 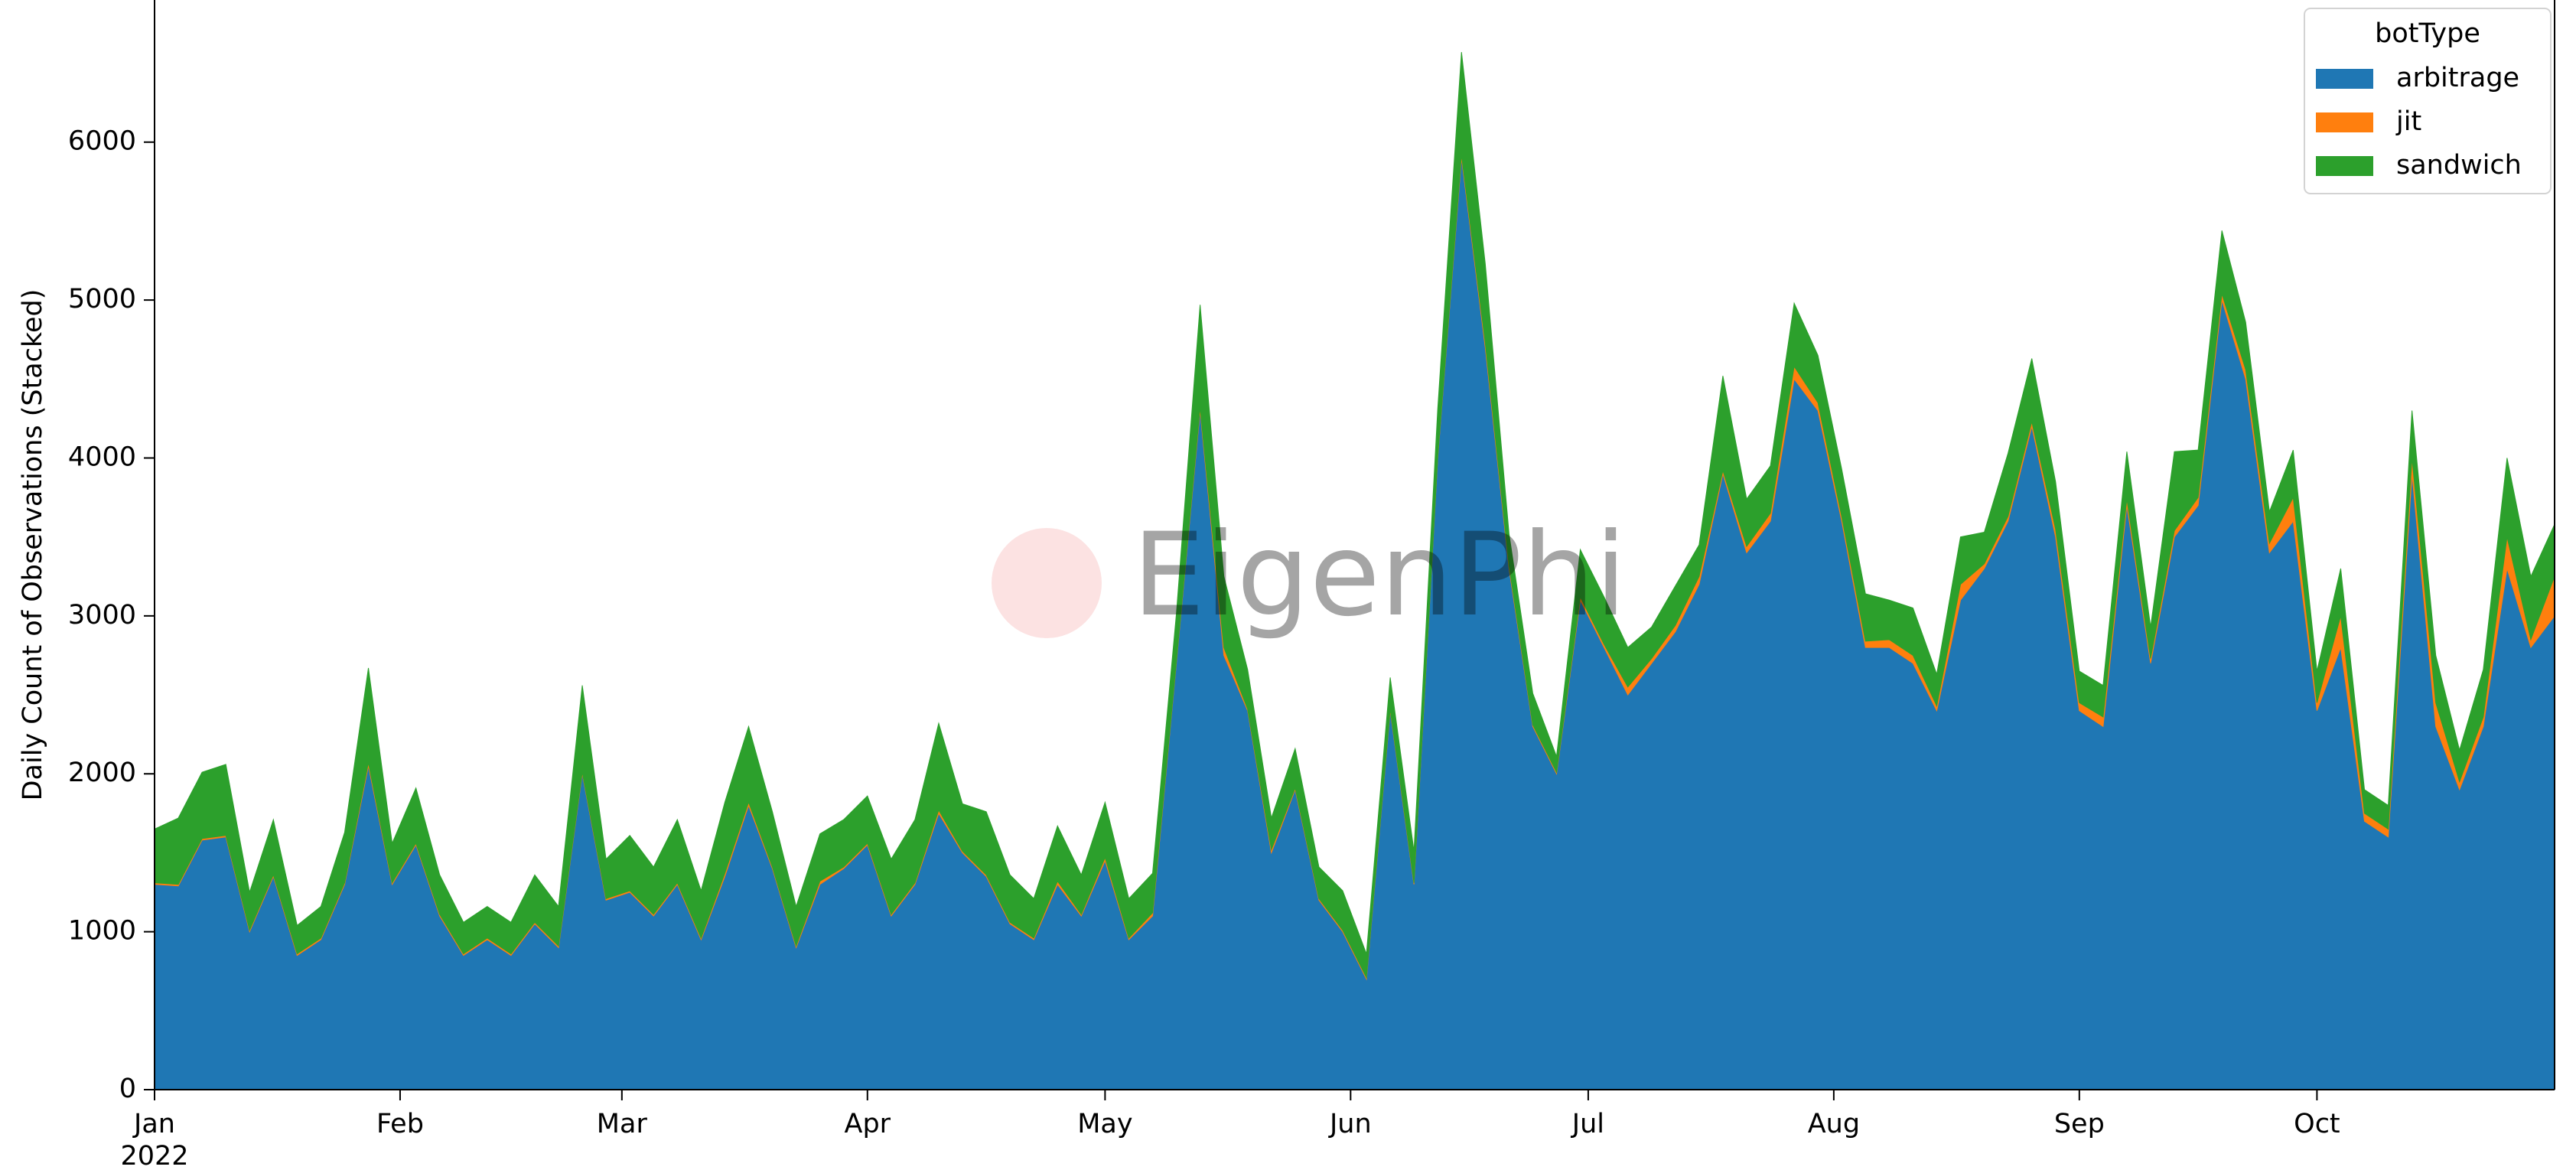 What do you see at coordinates (102, 932) in the screenshot?
I see `y-tick-label: 1000` at bounding box center [102, 932].